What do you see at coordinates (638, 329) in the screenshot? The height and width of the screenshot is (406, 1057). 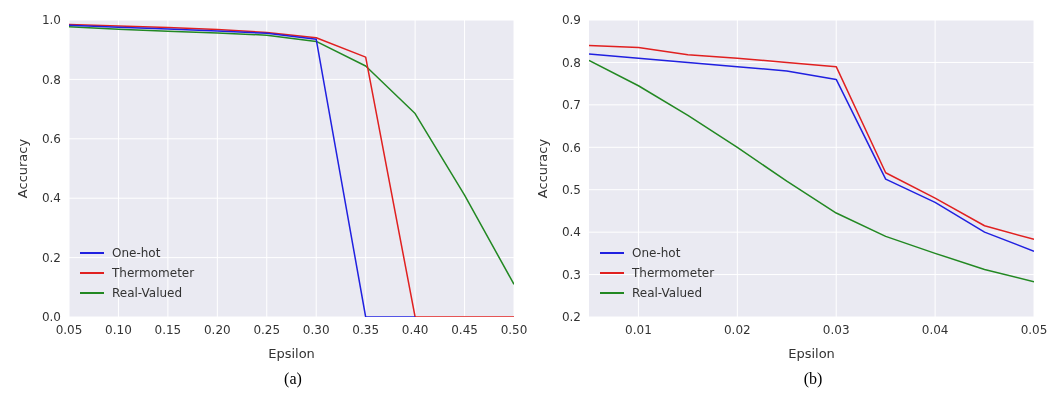 I see `x-tick-label: 0.01` at bounding box center [638, 329].